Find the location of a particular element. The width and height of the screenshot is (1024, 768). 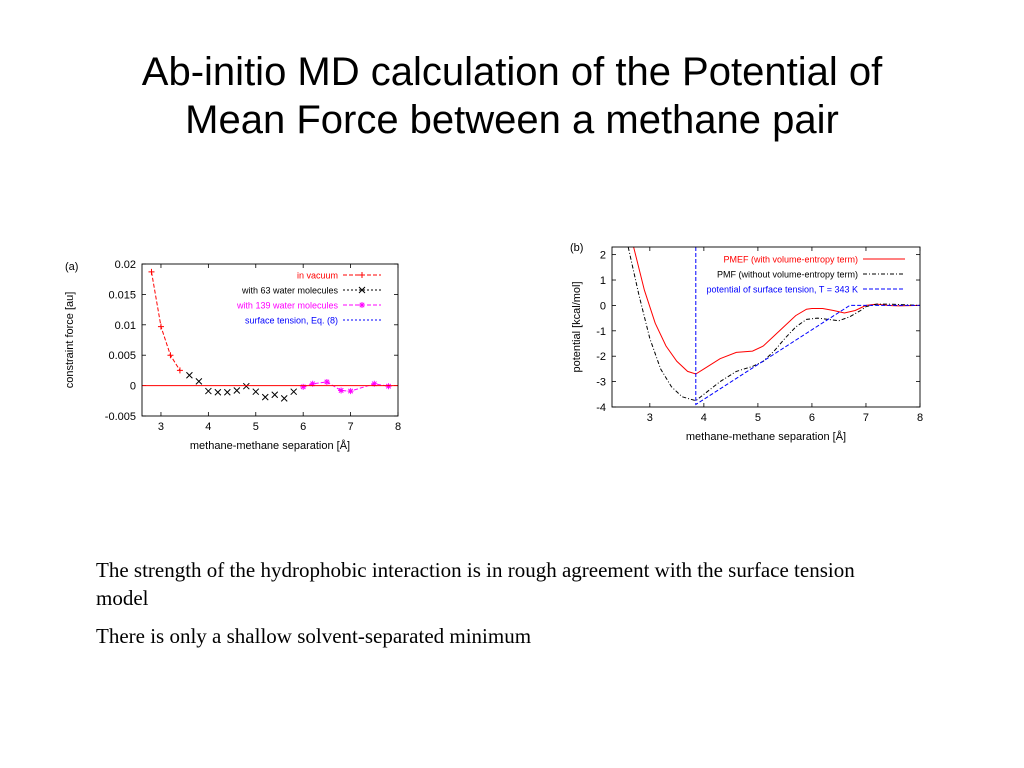

chart-b-panel-label: (b) is located at coordinates (576, 248).